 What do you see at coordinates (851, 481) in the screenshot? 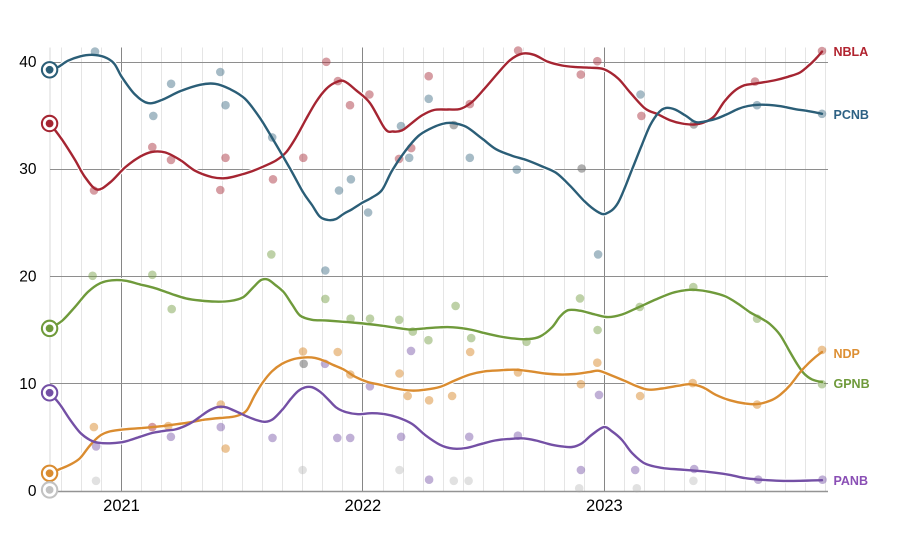
I see `svg-text: PANB` at bounding box center [851, 481].